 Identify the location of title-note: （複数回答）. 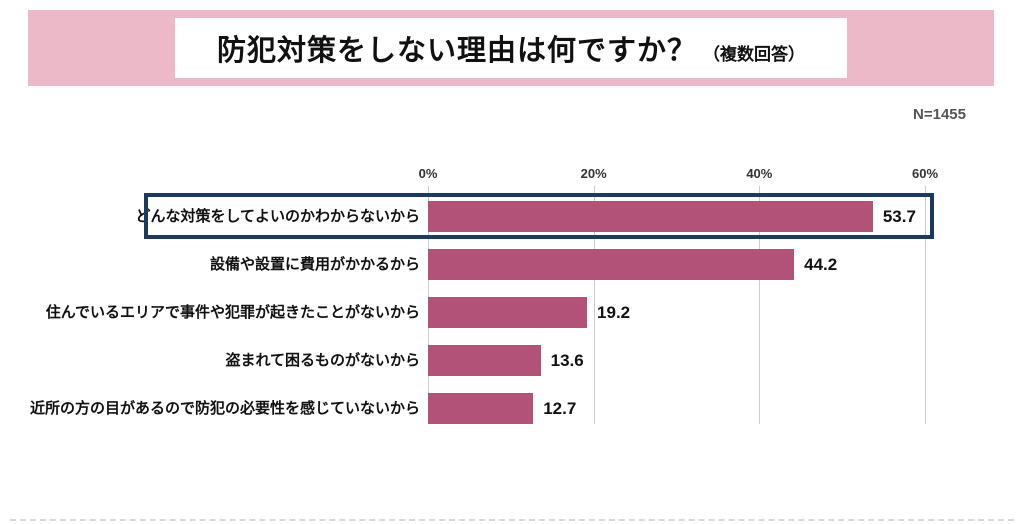
(754, 54).